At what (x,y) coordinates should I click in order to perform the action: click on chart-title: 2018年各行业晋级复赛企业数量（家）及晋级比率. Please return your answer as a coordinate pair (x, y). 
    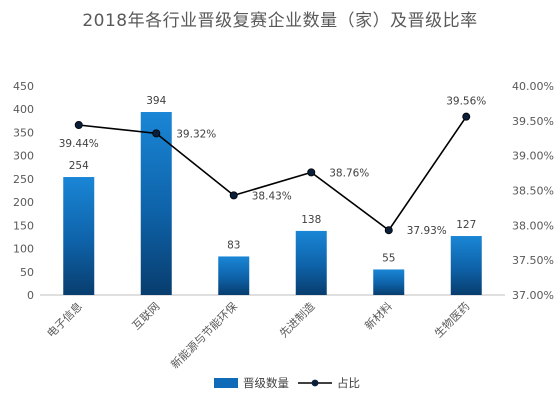
    Looking at the image, I should click on (280, 21).